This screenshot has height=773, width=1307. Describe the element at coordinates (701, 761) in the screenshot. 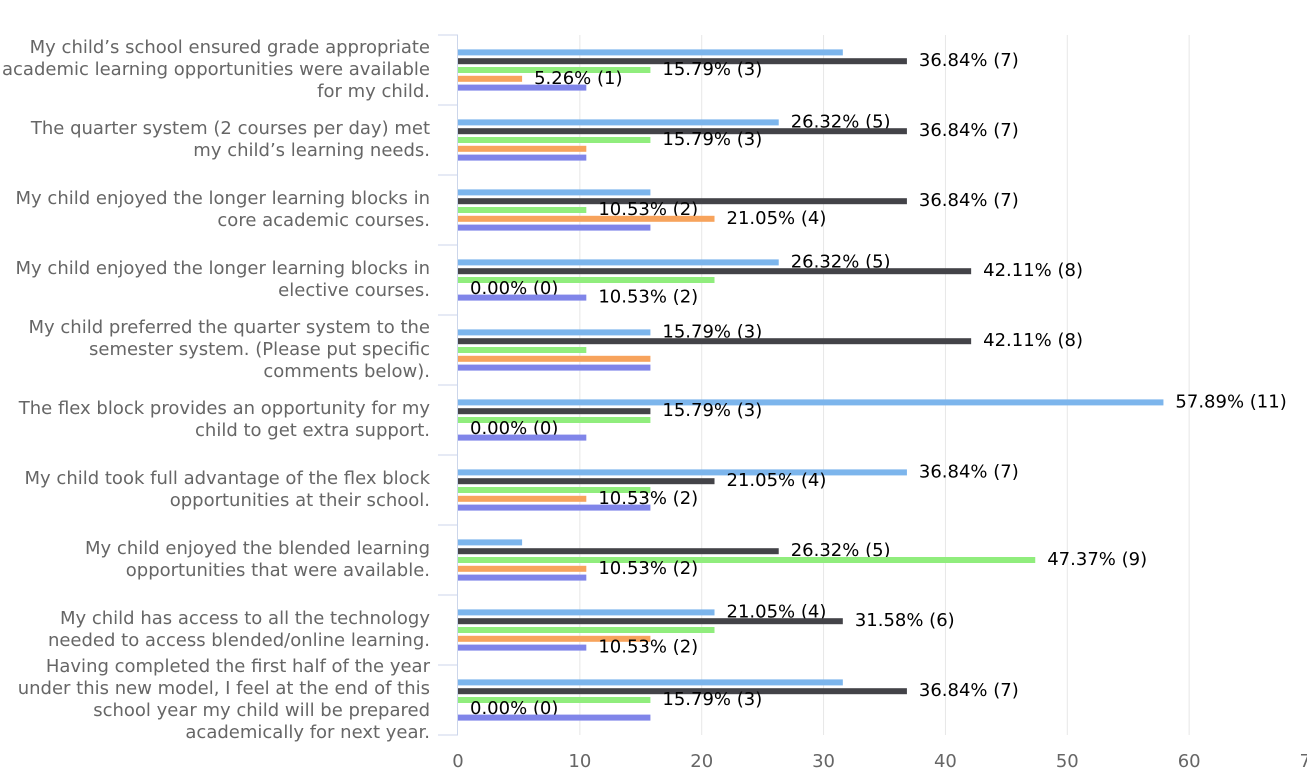

I see `x-tick-label: 20` at that location.